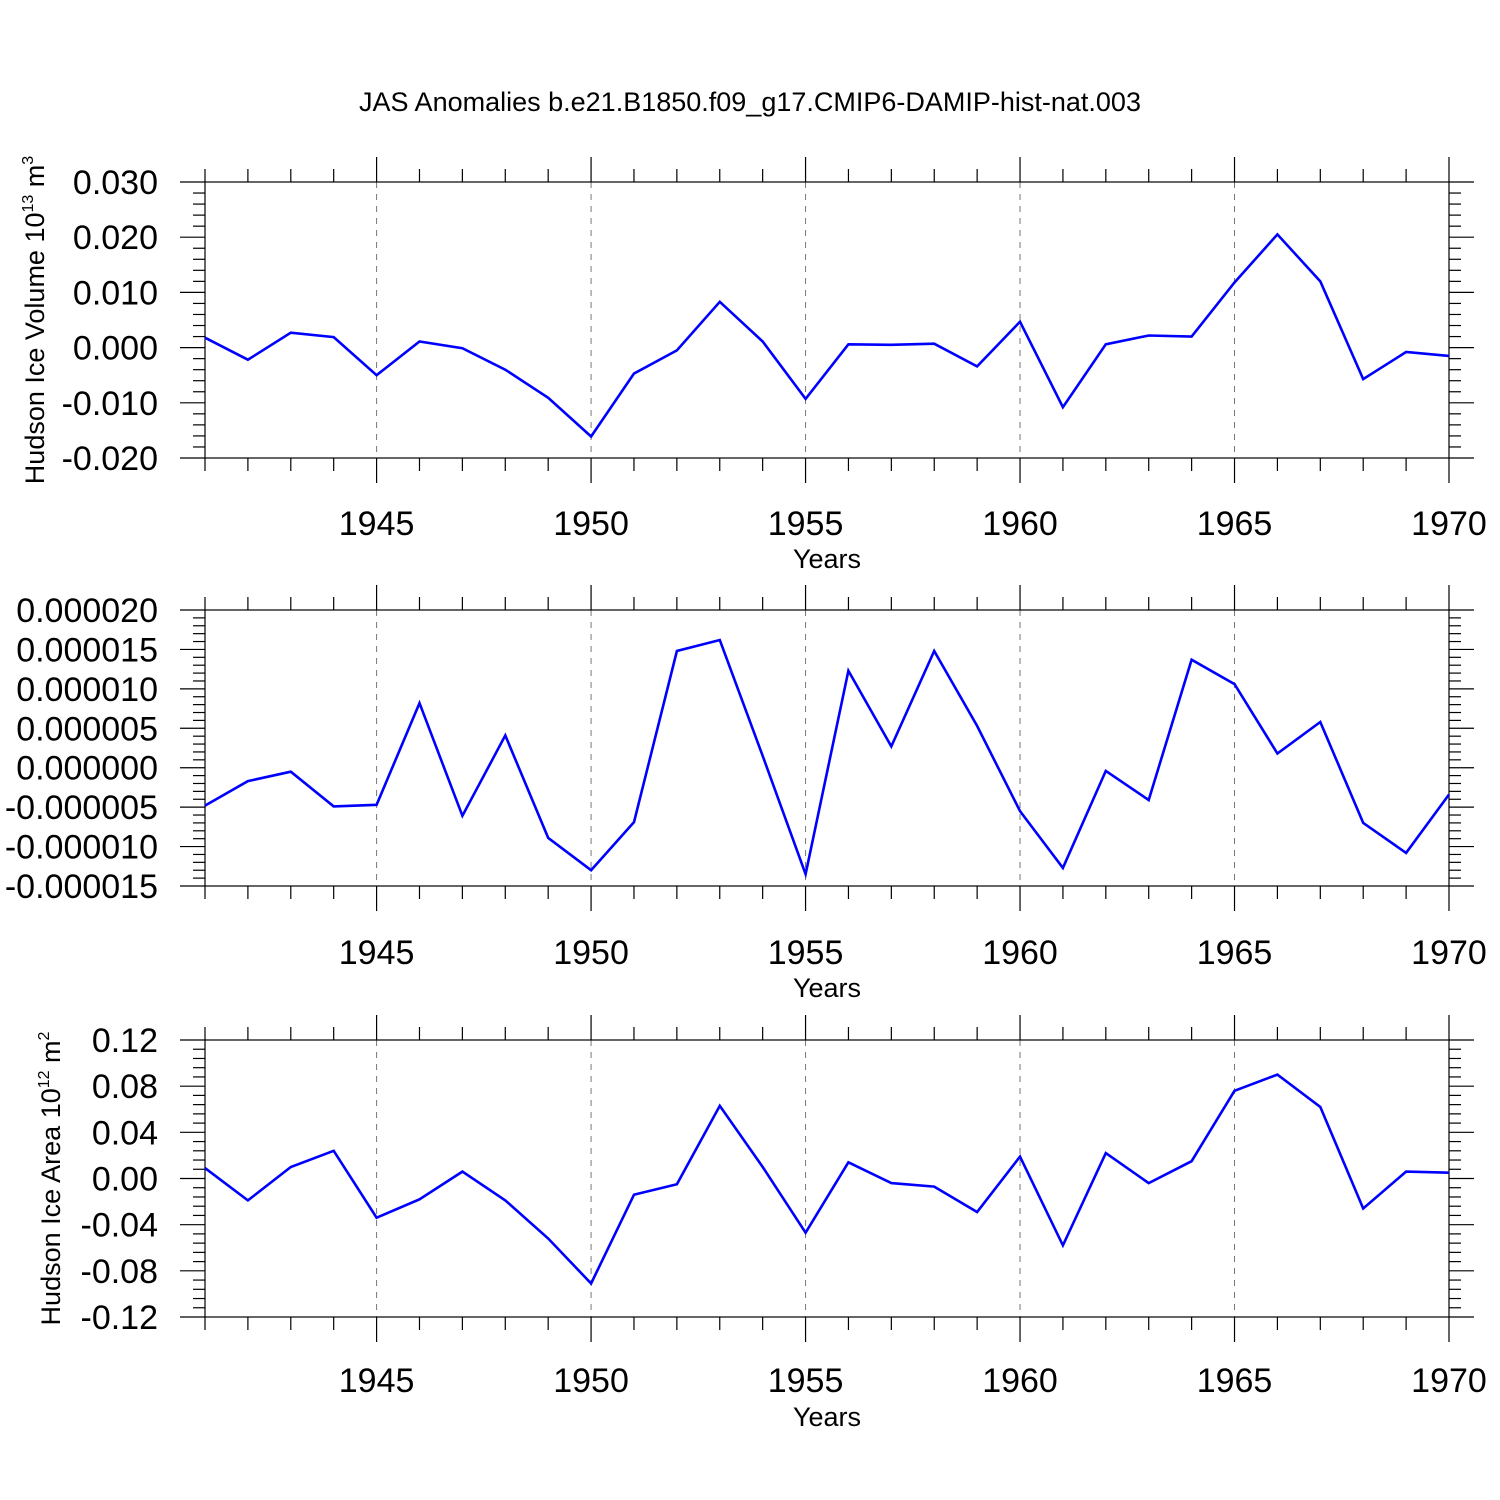  I want to click on y-tick-label: -0.000015, so click(81, 887).